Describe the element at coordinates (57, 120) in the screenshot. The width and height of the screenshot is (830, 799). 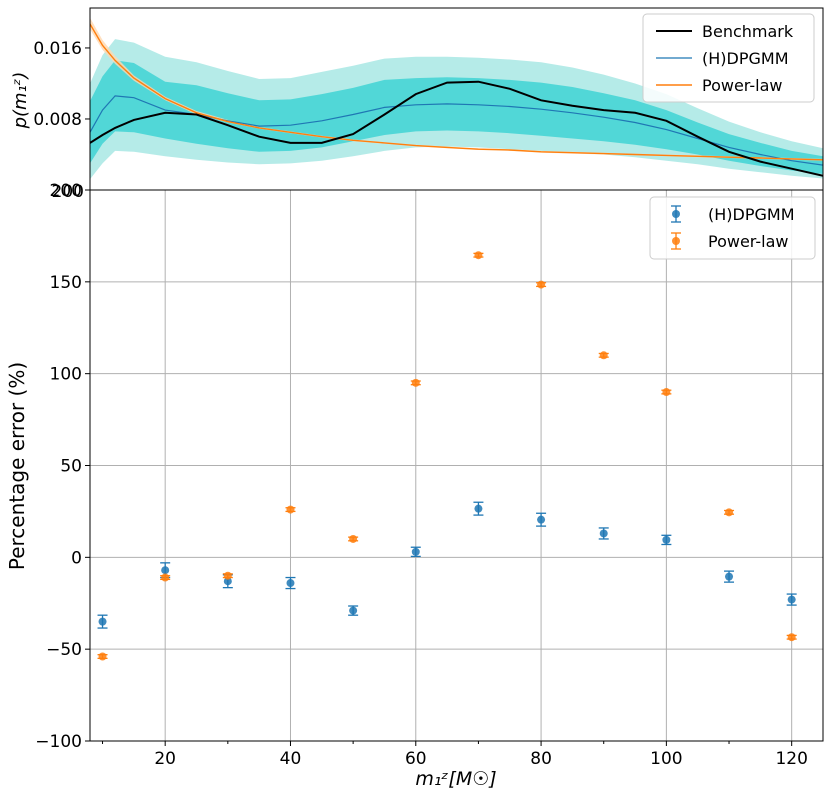
I see `top-y-tick-label: 0.008` at that location.